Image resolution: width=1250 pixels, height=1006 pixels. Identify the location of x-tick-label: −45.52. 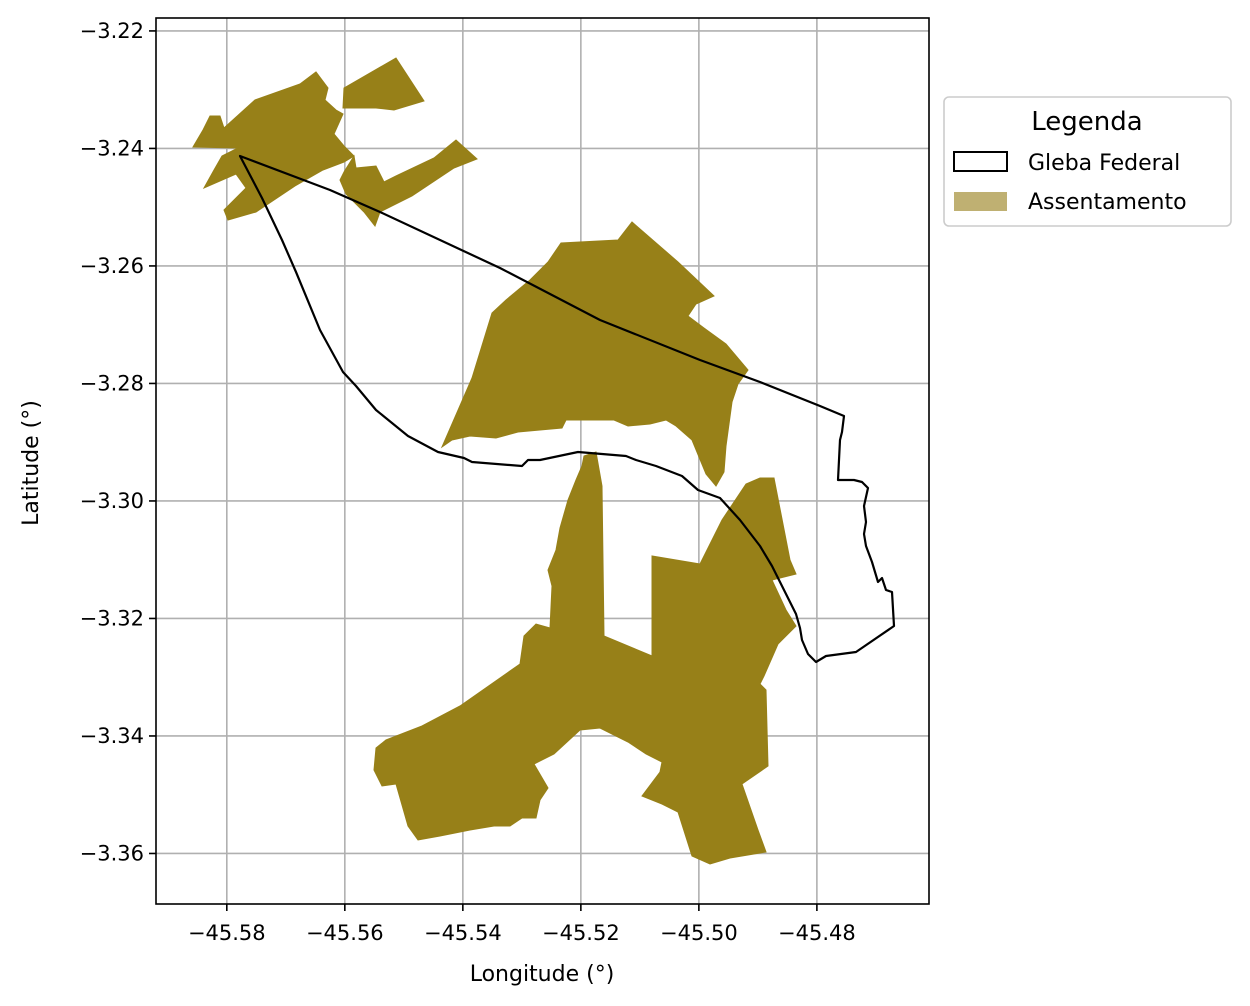
(581, 933).